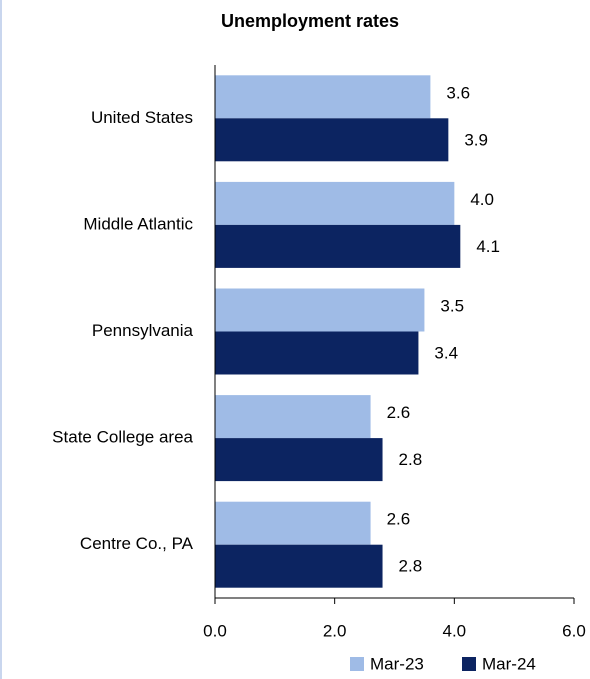 This screenshot has width=590, height=679. What do you see at coordinates (476, 139) in the screenshot?
I see `value-label: 3.9` at bounding box center [476, 139].